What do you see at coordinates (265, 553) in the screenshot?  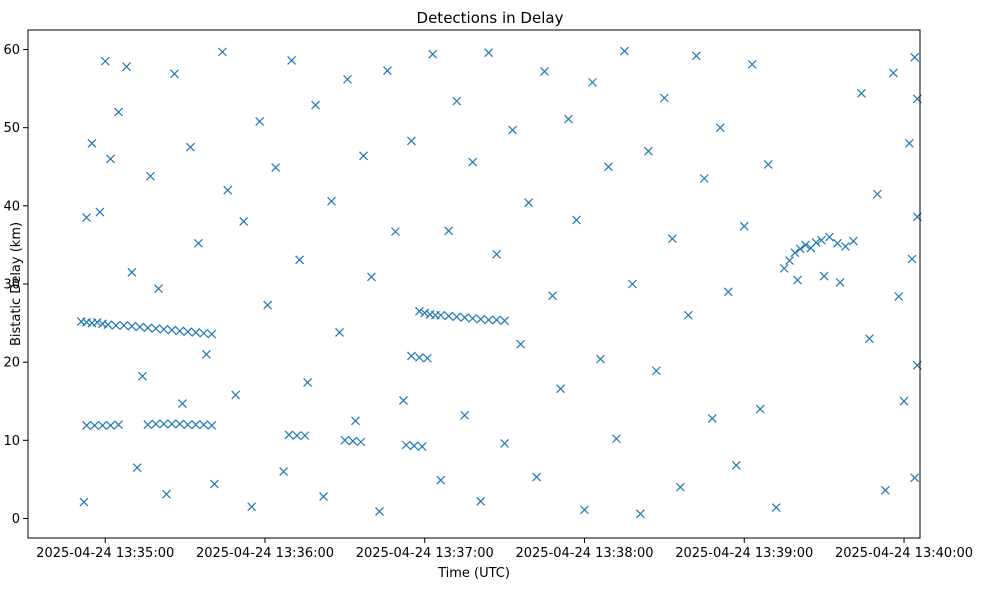 I see `x-tick-label: 2025-04-24 13:36:00` at bounding box center [265, 553].